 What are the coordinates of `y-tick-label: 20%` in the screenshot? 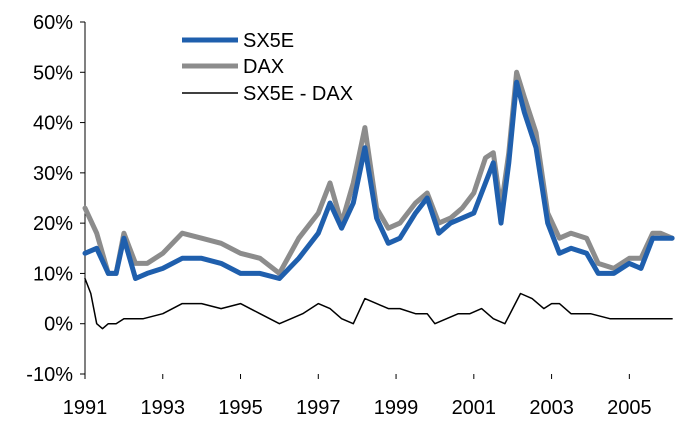 It's located at (53, 224).